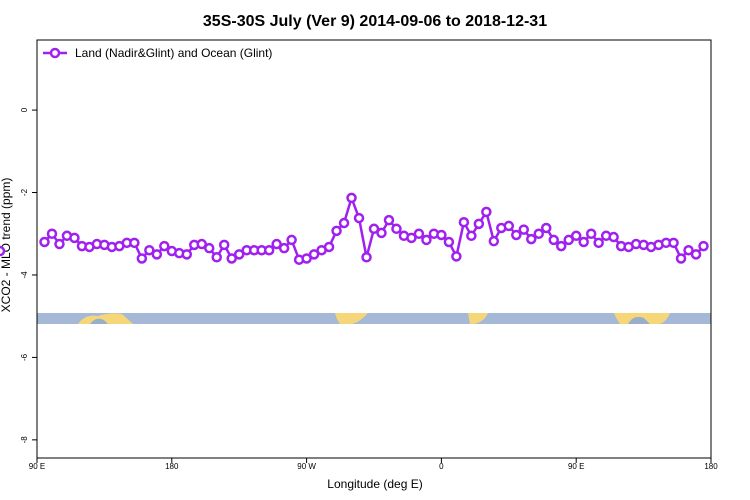  I want to click on x-tick-label: 90 W, so click(306, 466).